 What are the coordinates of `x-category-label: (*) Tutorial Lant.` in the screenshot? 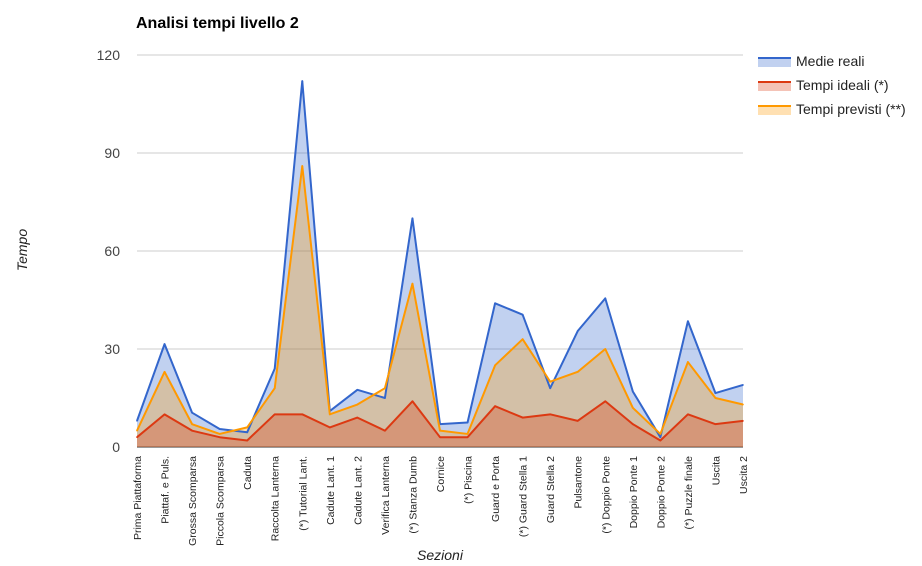 It's located at (303, 493).